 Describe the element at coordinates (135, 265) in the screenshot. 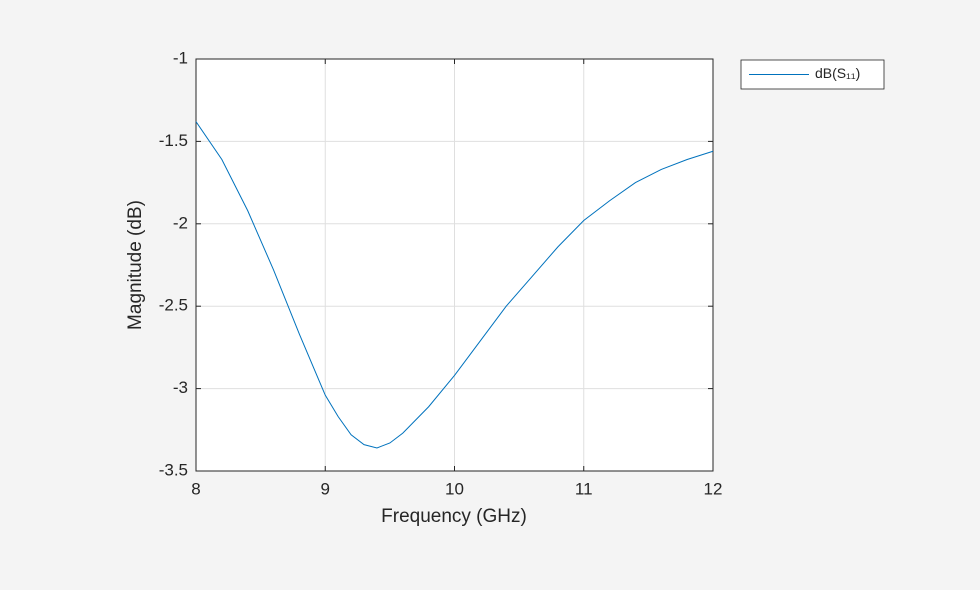

I see `y-axis-label: Magnitude (dB)` at that location.